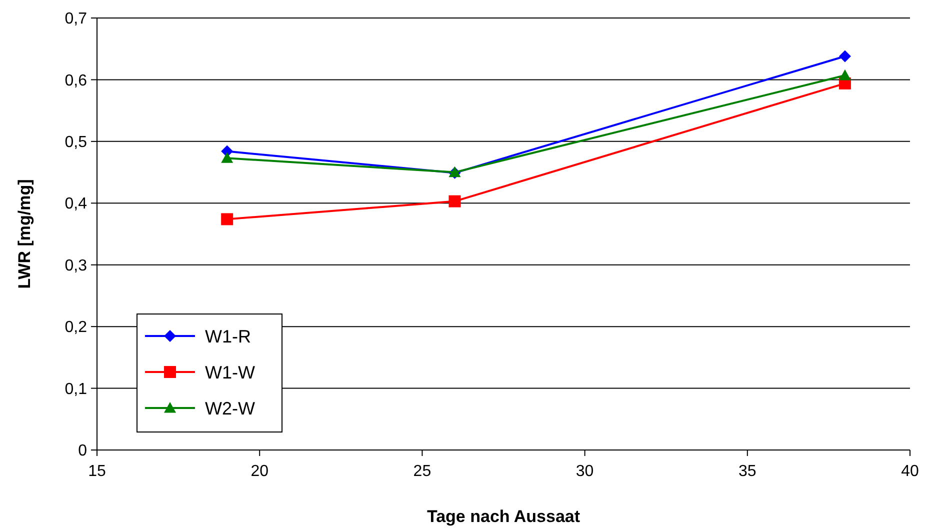 Image resolution: width=925 pixels, height=530 pixels. What do you see at coordinates (230, 372) in the screenshot?
I see `legend-label: W1-W` at bounding box center [230, 372].